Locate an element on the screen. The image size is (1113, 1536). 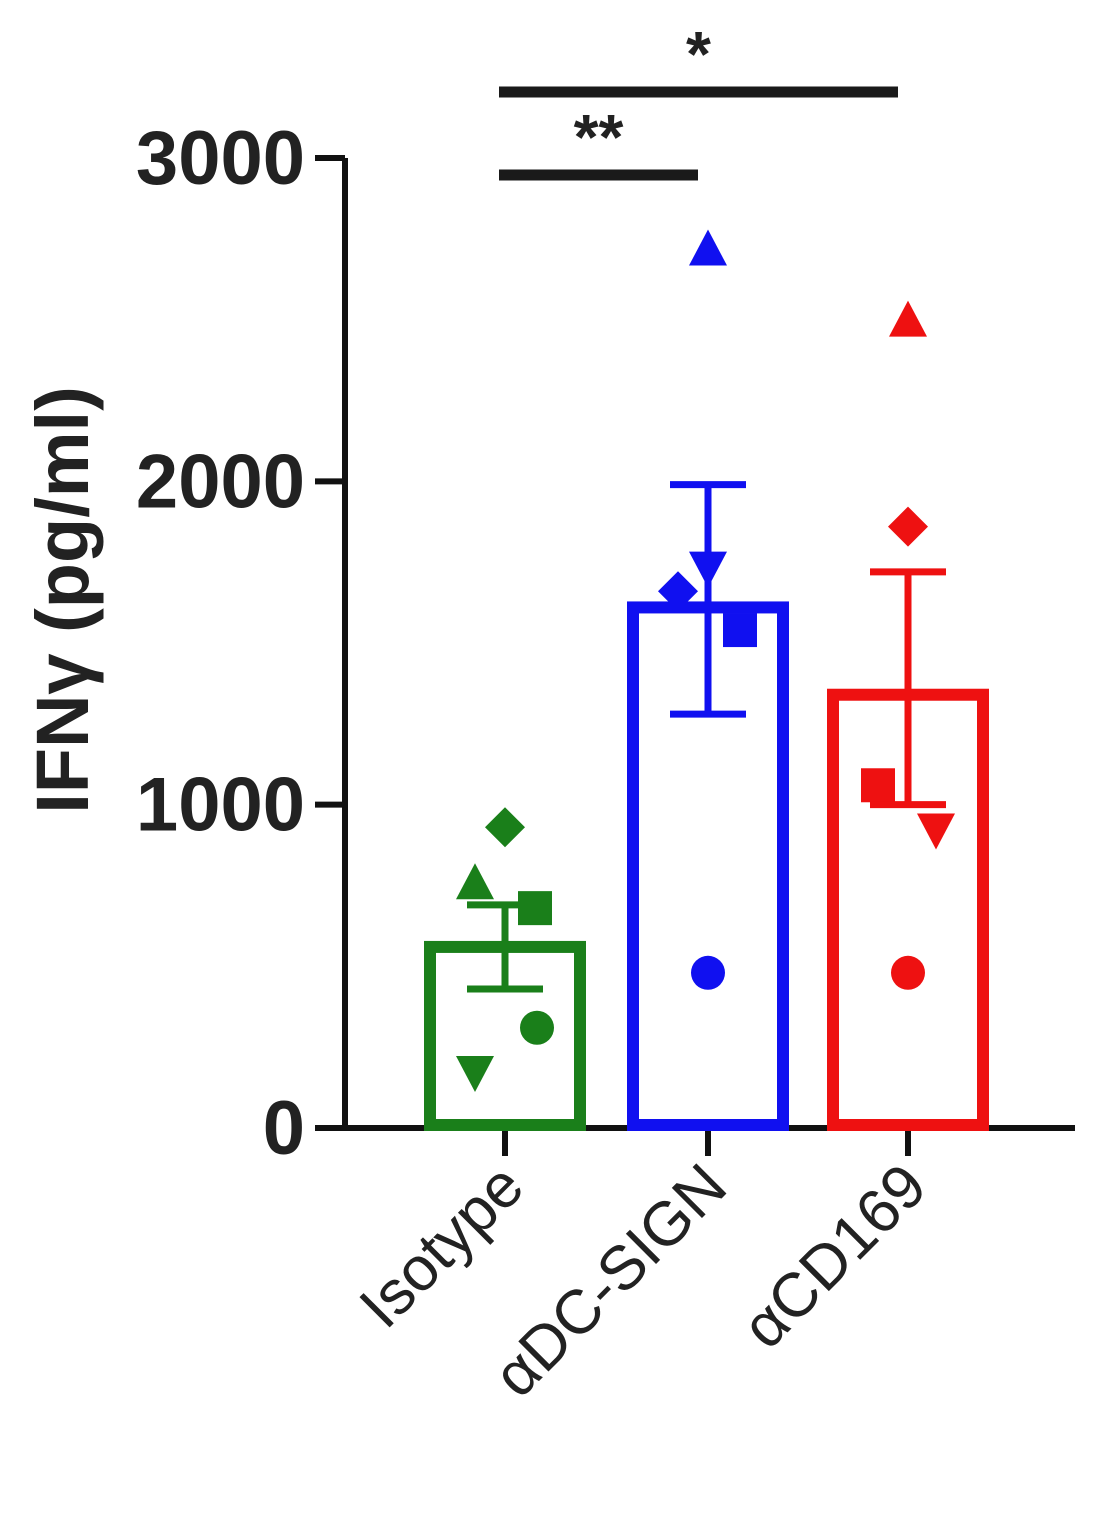
significance-label: * is located at coordinates (698, 54).